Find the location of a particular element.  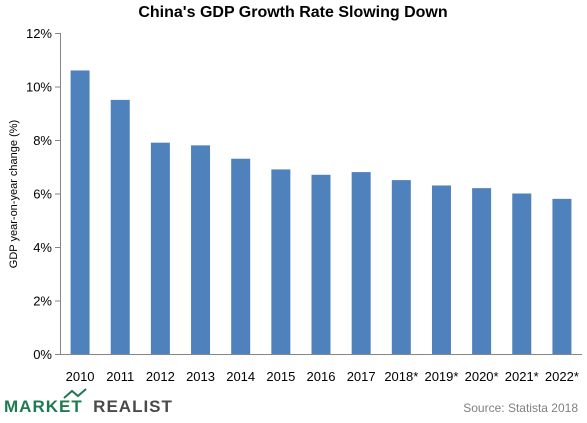

market-realist-logo: MARKET REALIST is located at coordinates (88, 402).